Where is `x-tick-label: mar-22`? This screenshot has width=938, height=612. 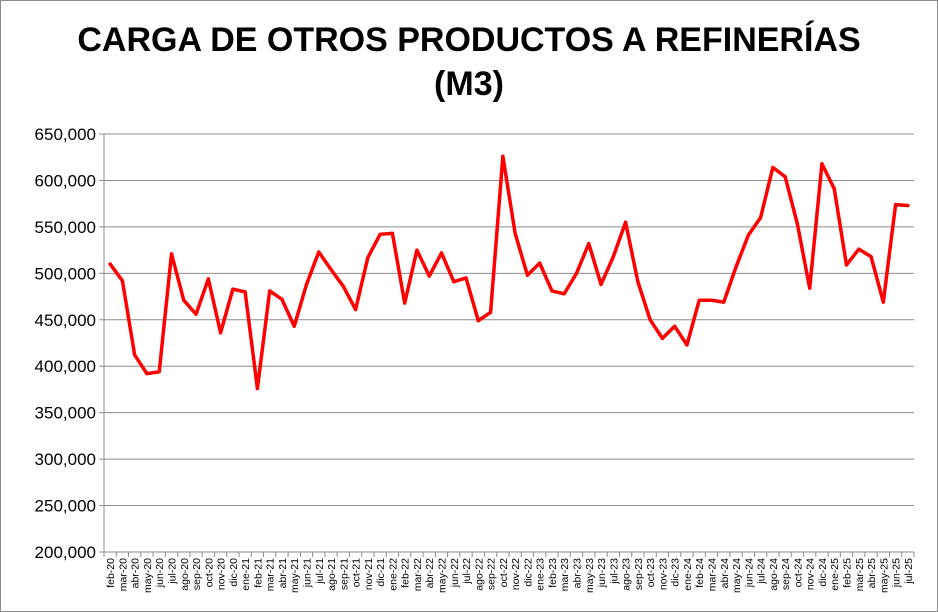
x-tick-label: mar-22 is located at coordinates (418, 574).